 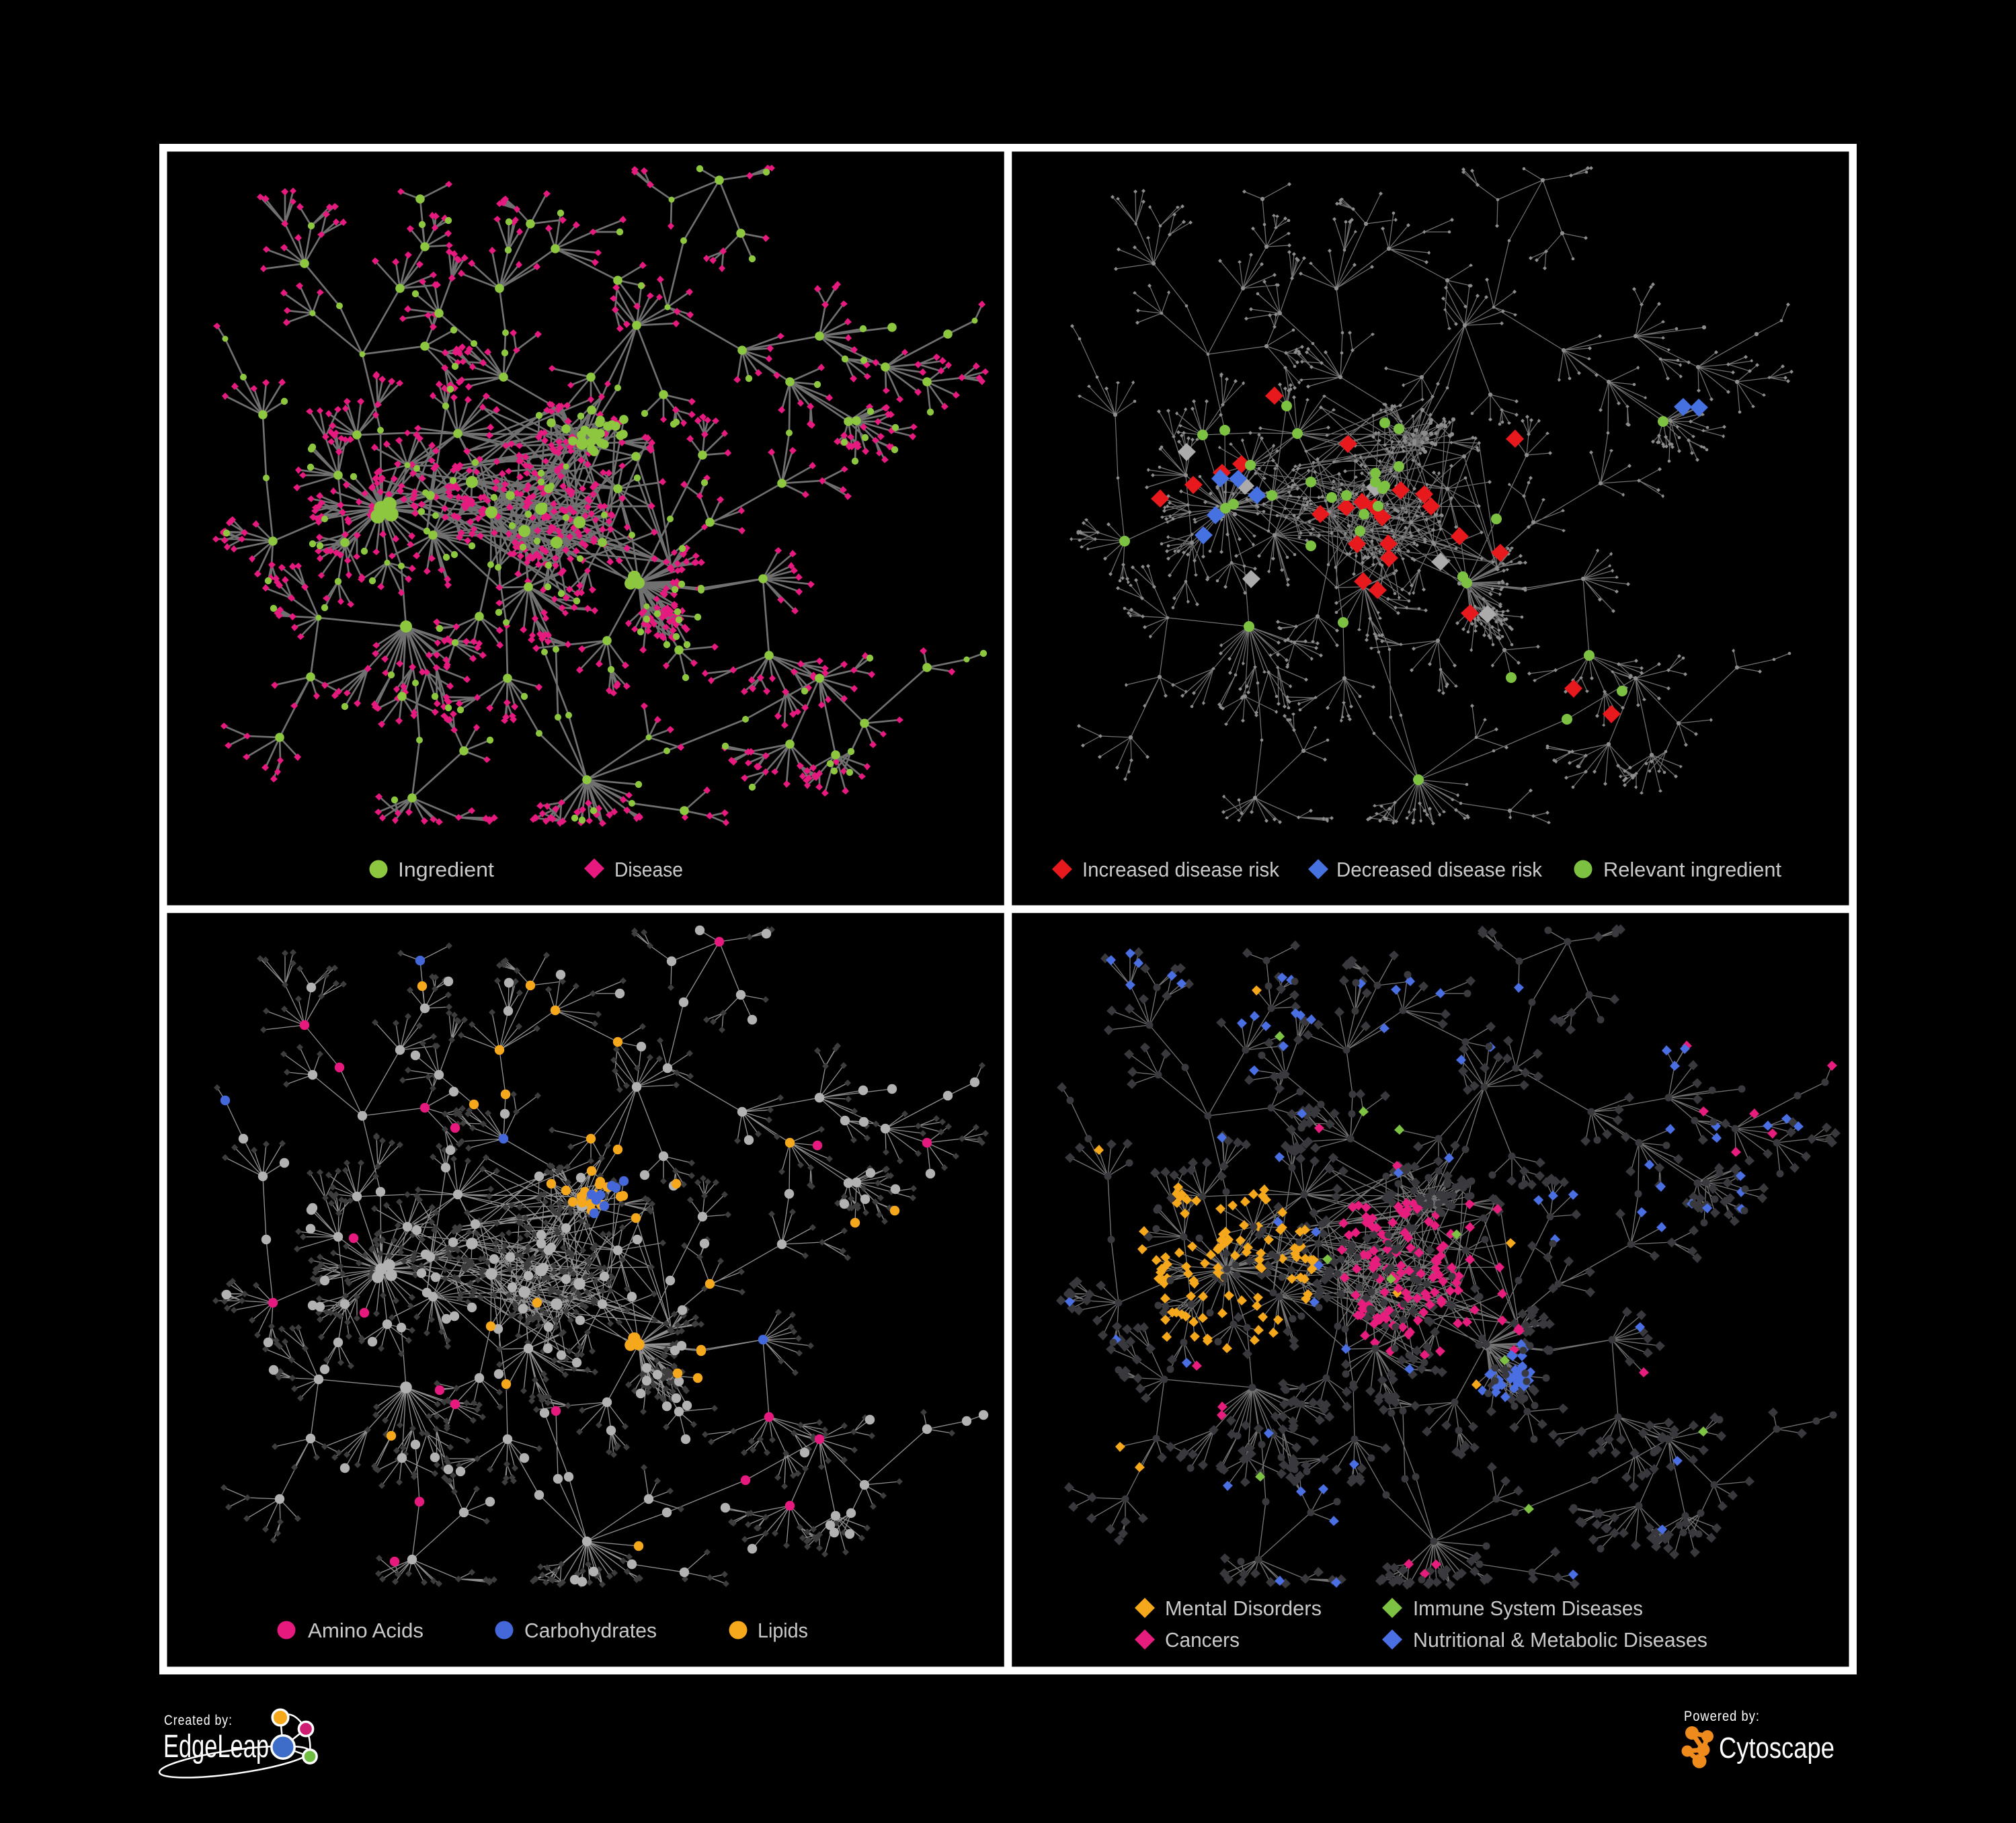 What do you see at coordinates (1776, 1749) in the screenshot?
I see `svg-text: Cytoscape` at bounding box center [1776, 1749].